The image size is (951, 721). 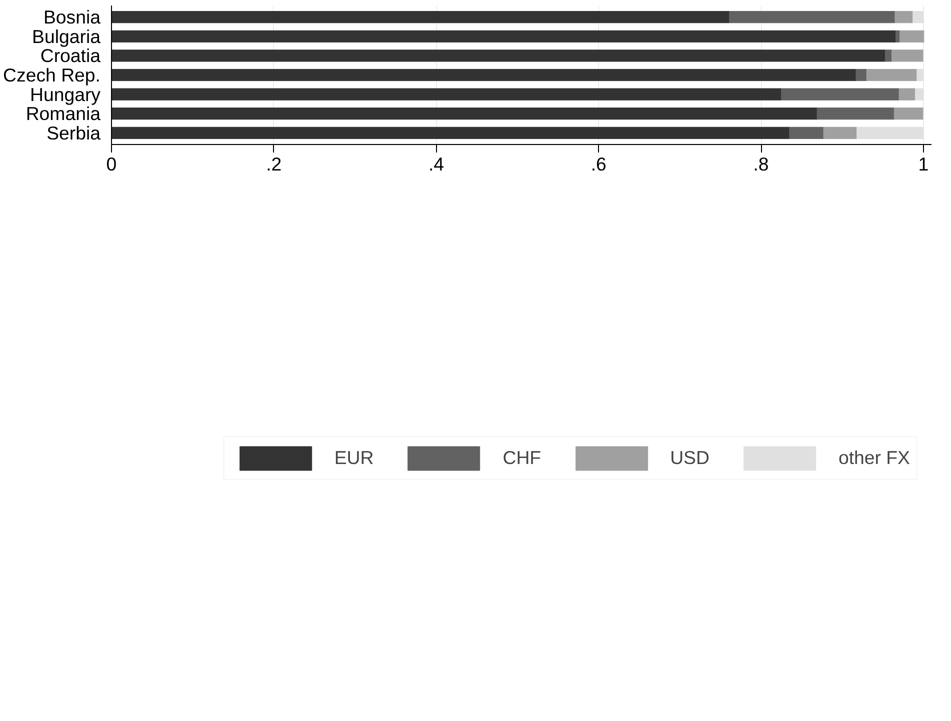 I want to click on x-tick-label: .6, so click(x=598, y=164).